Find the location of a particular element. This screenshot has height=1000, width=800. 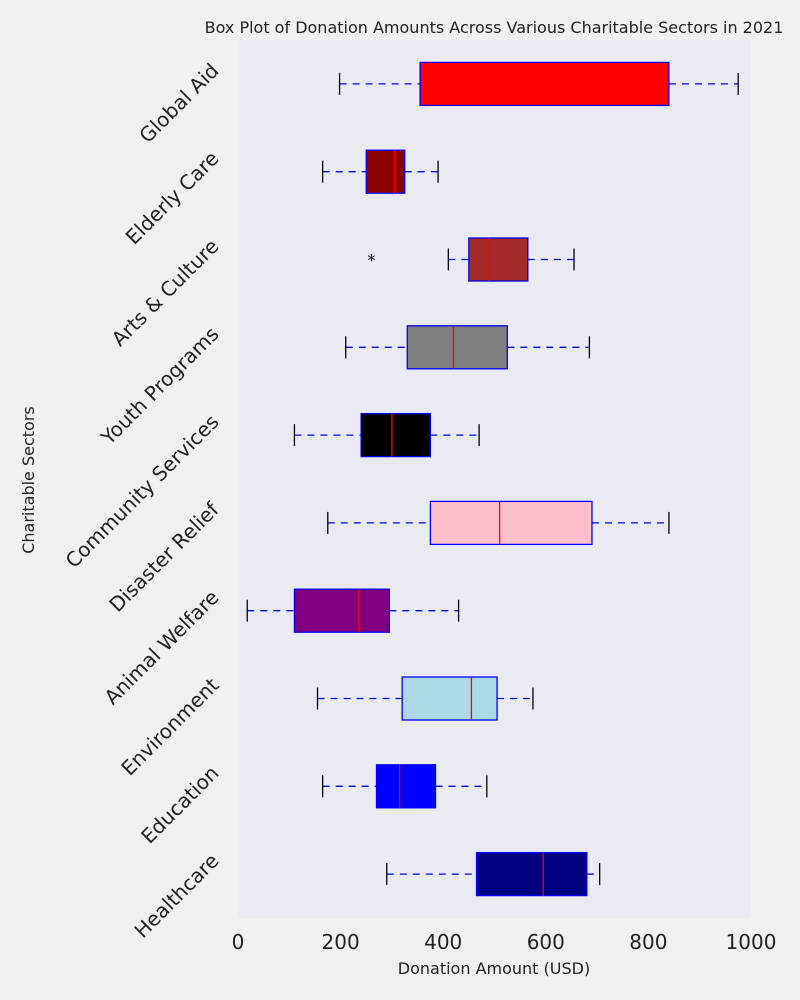

box-education is located at coordinates (404, 786).